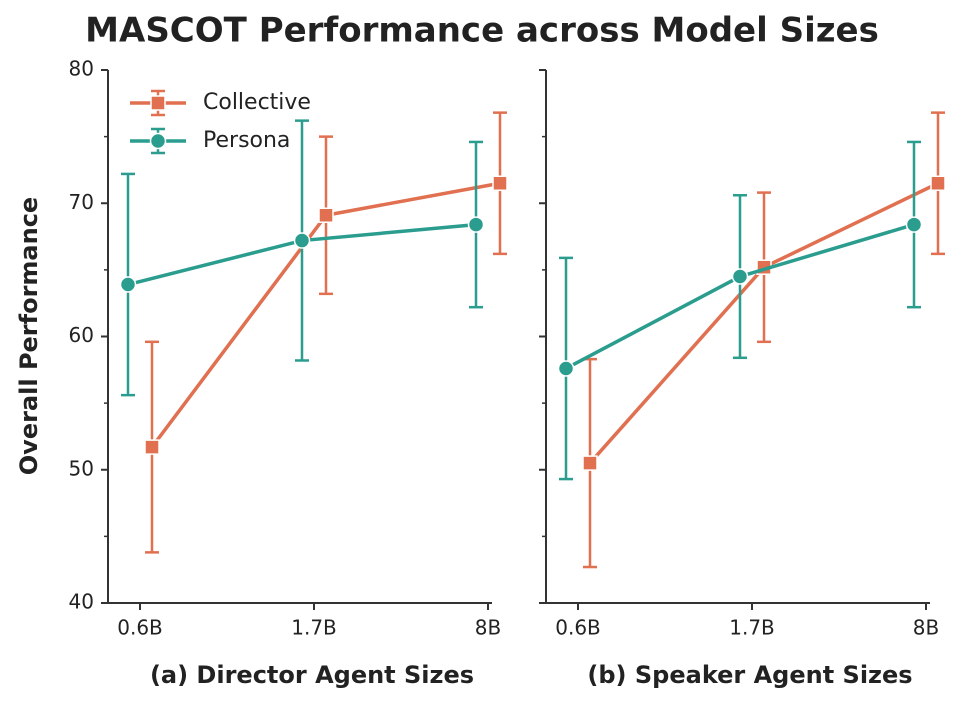 This screenshot has height=708, width=968. Describe the element at coordinates (312, 675) in the screenshot. I see `x-axis-label: (a) Director Agent Sizes` at that location.